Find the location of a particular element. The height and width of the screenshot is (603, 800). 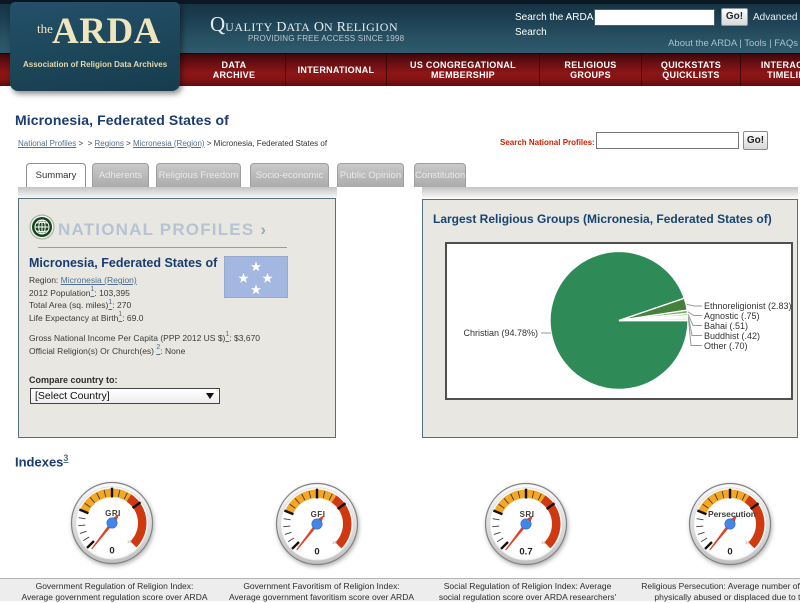

svg-text: GFI is located at coordinates (318, 514).